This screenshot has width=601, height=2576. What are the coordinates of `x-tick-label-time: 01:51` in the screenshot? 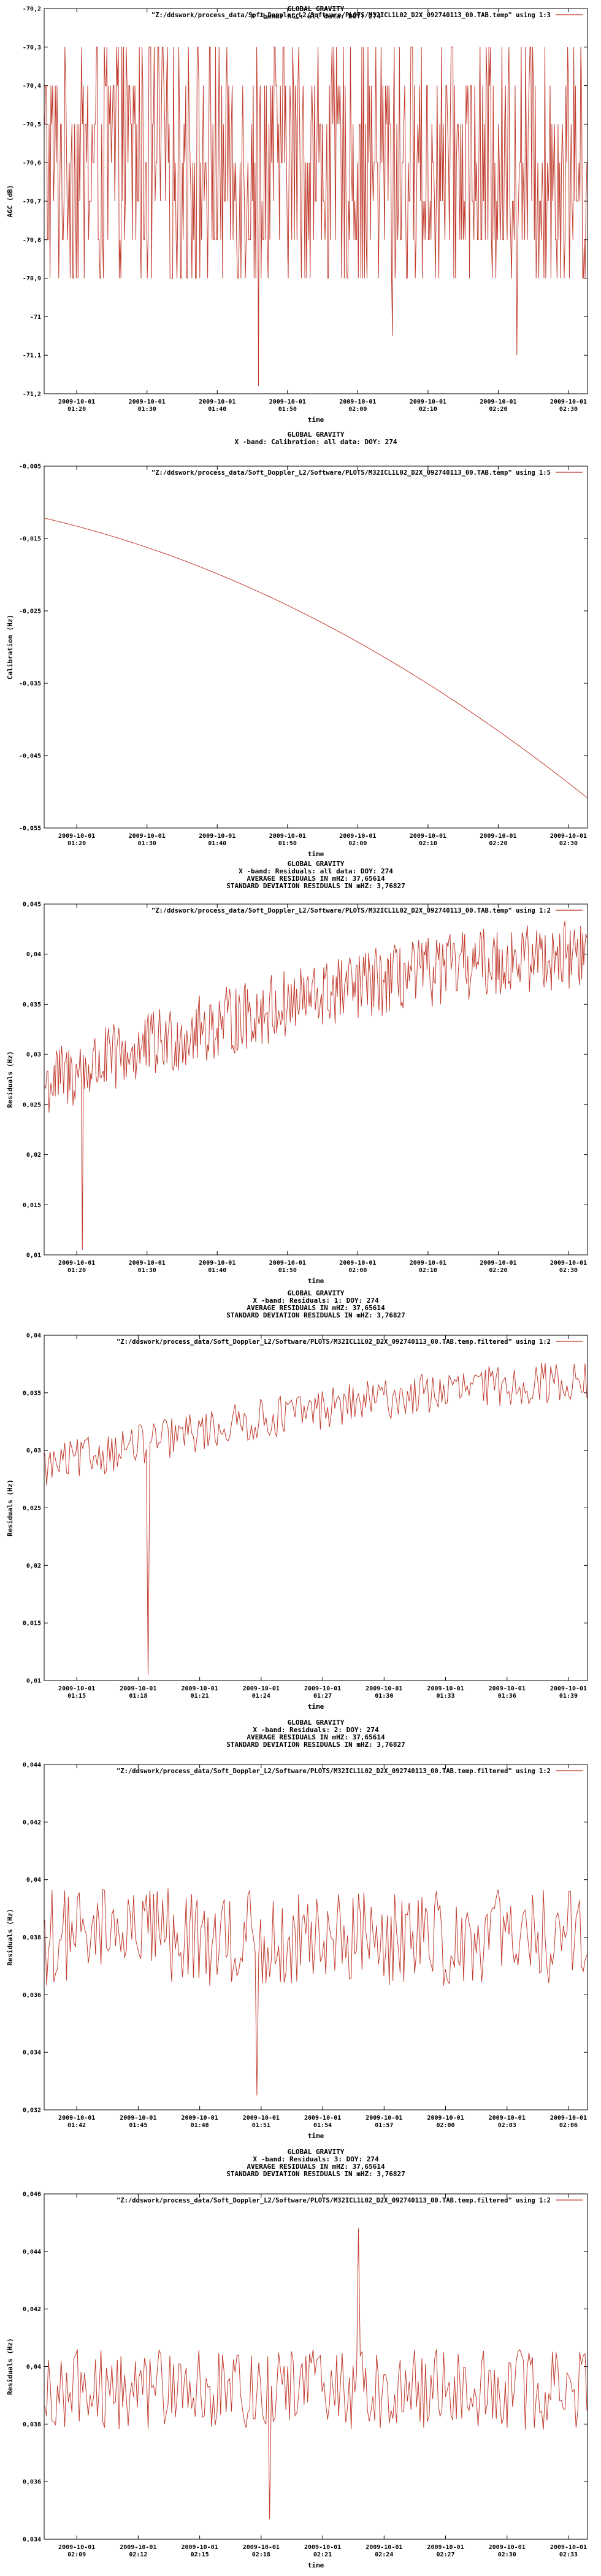 It's located at (261, 2125).